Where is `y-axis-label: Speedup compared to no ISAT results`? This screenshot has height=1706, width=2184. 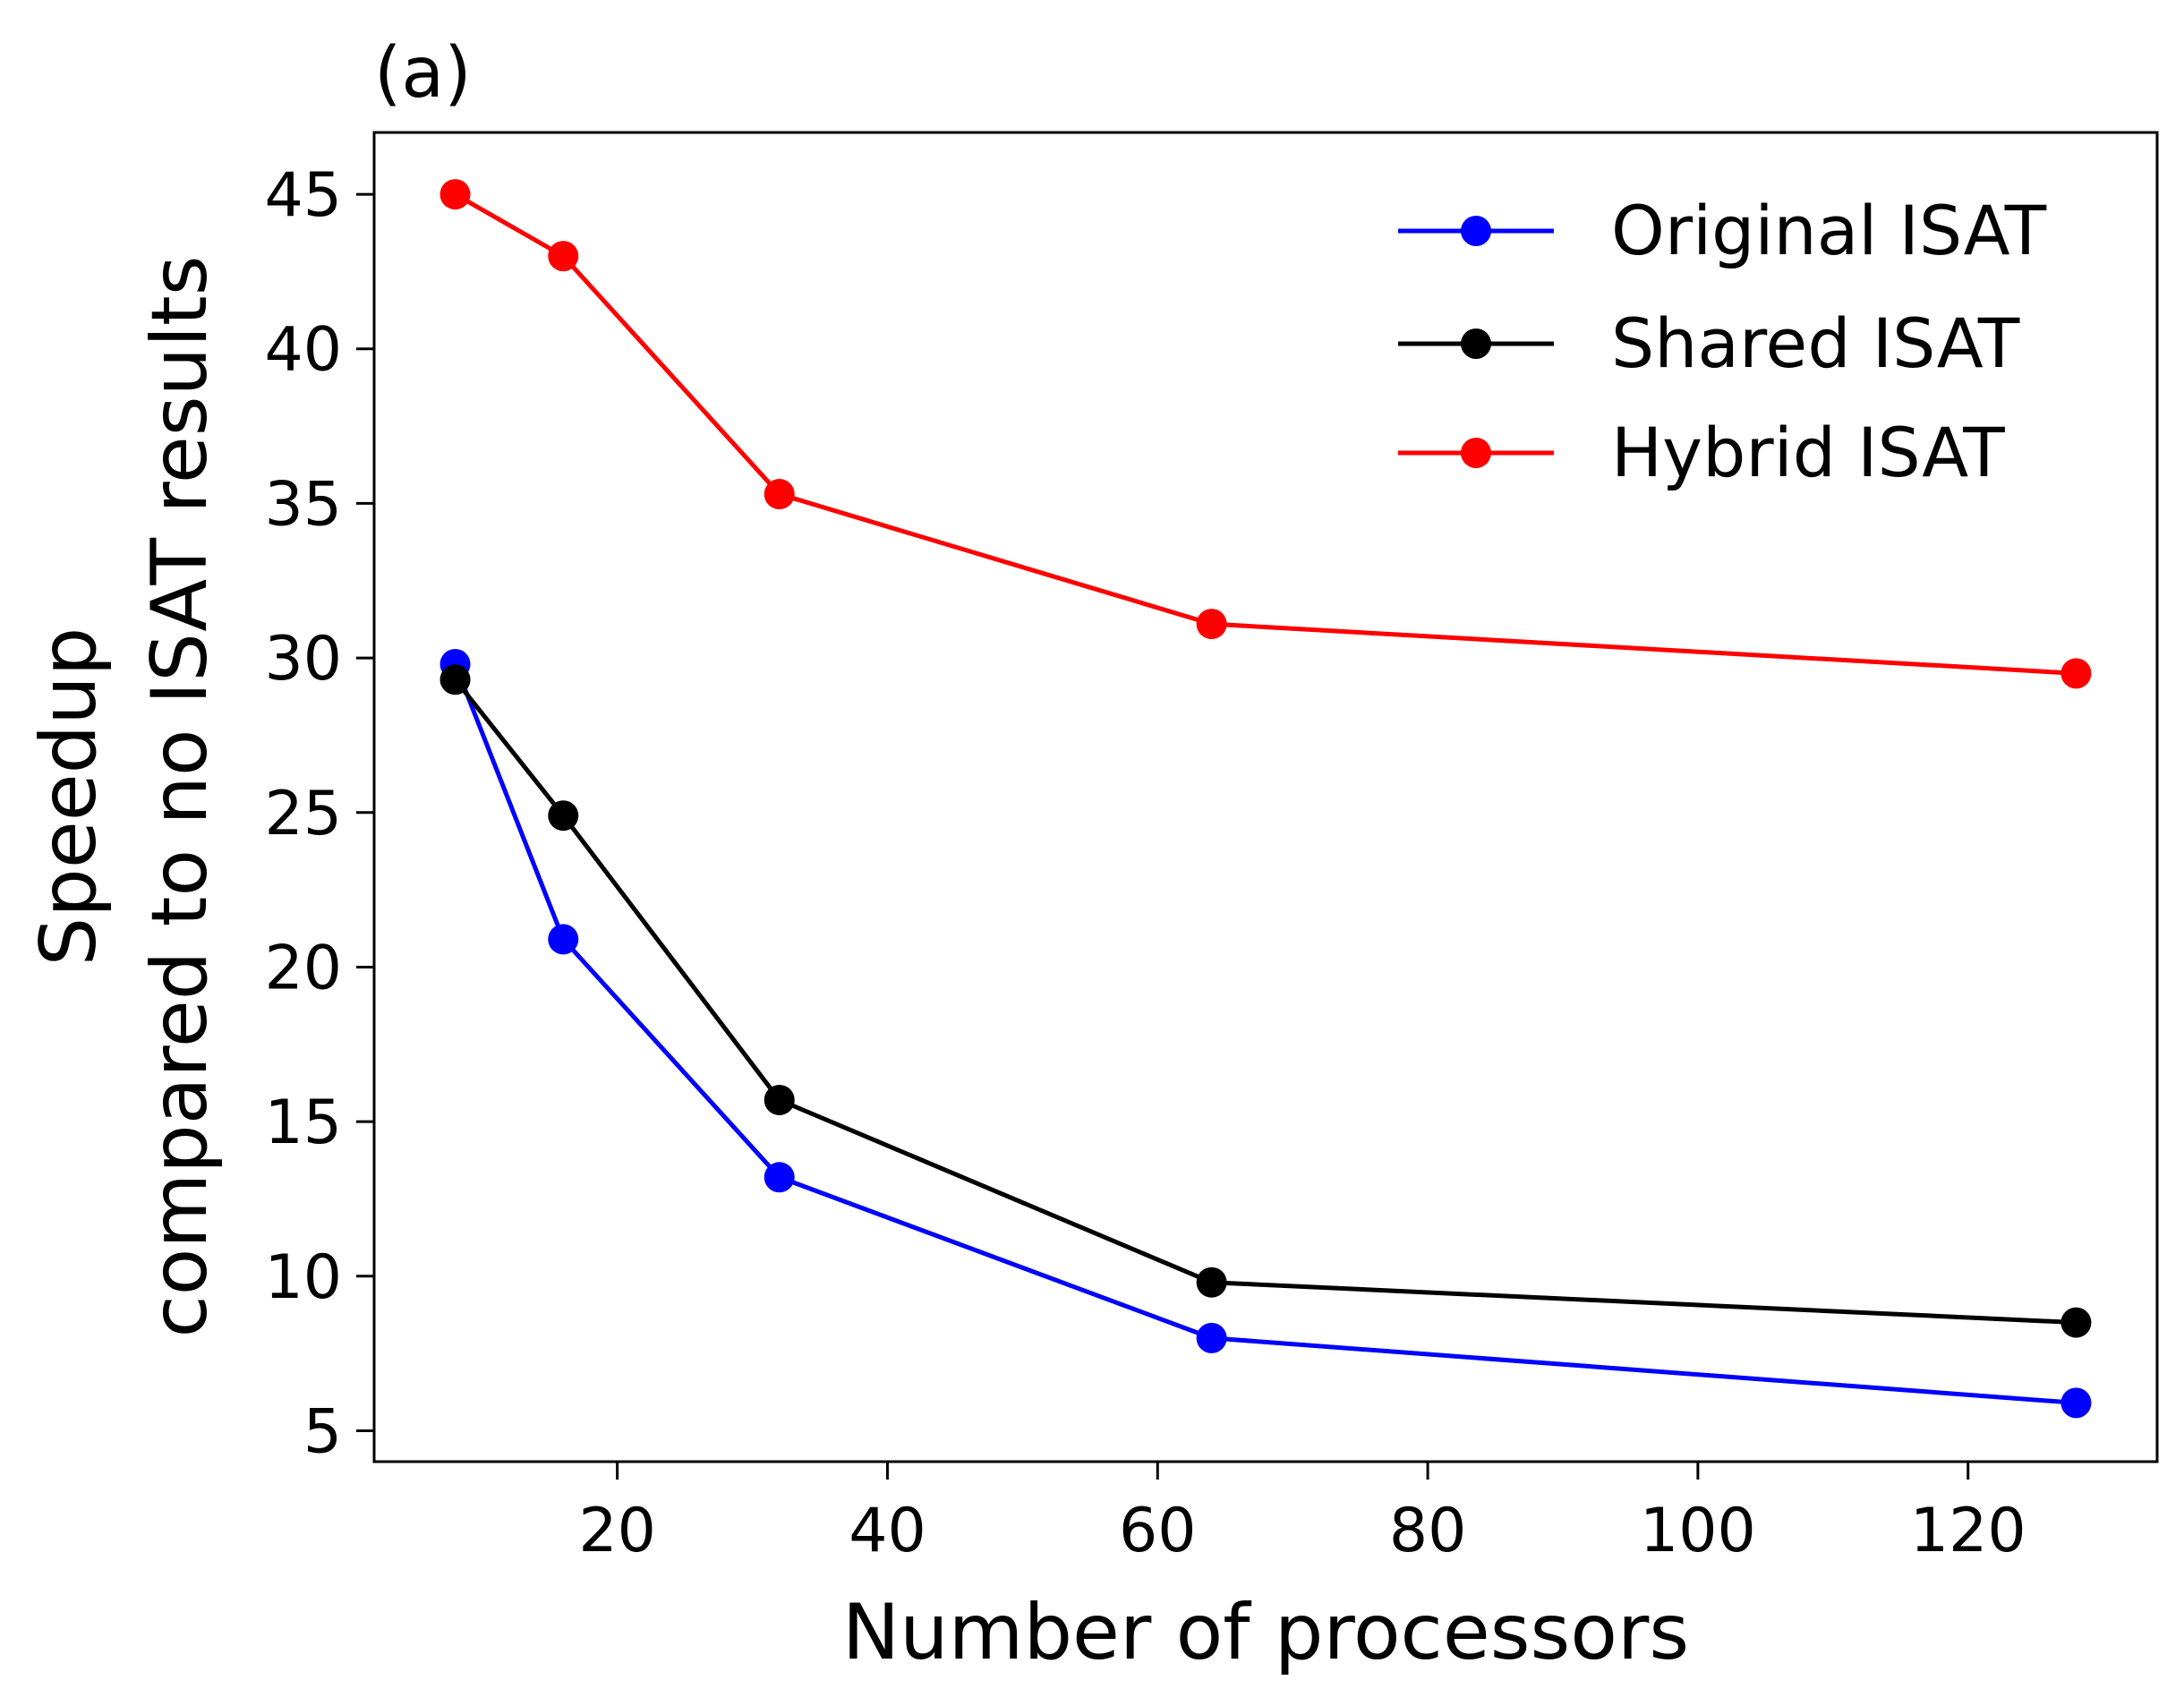
y-axis-label: Speedup compared to no ISAT results is located at coordinates (124, 796).